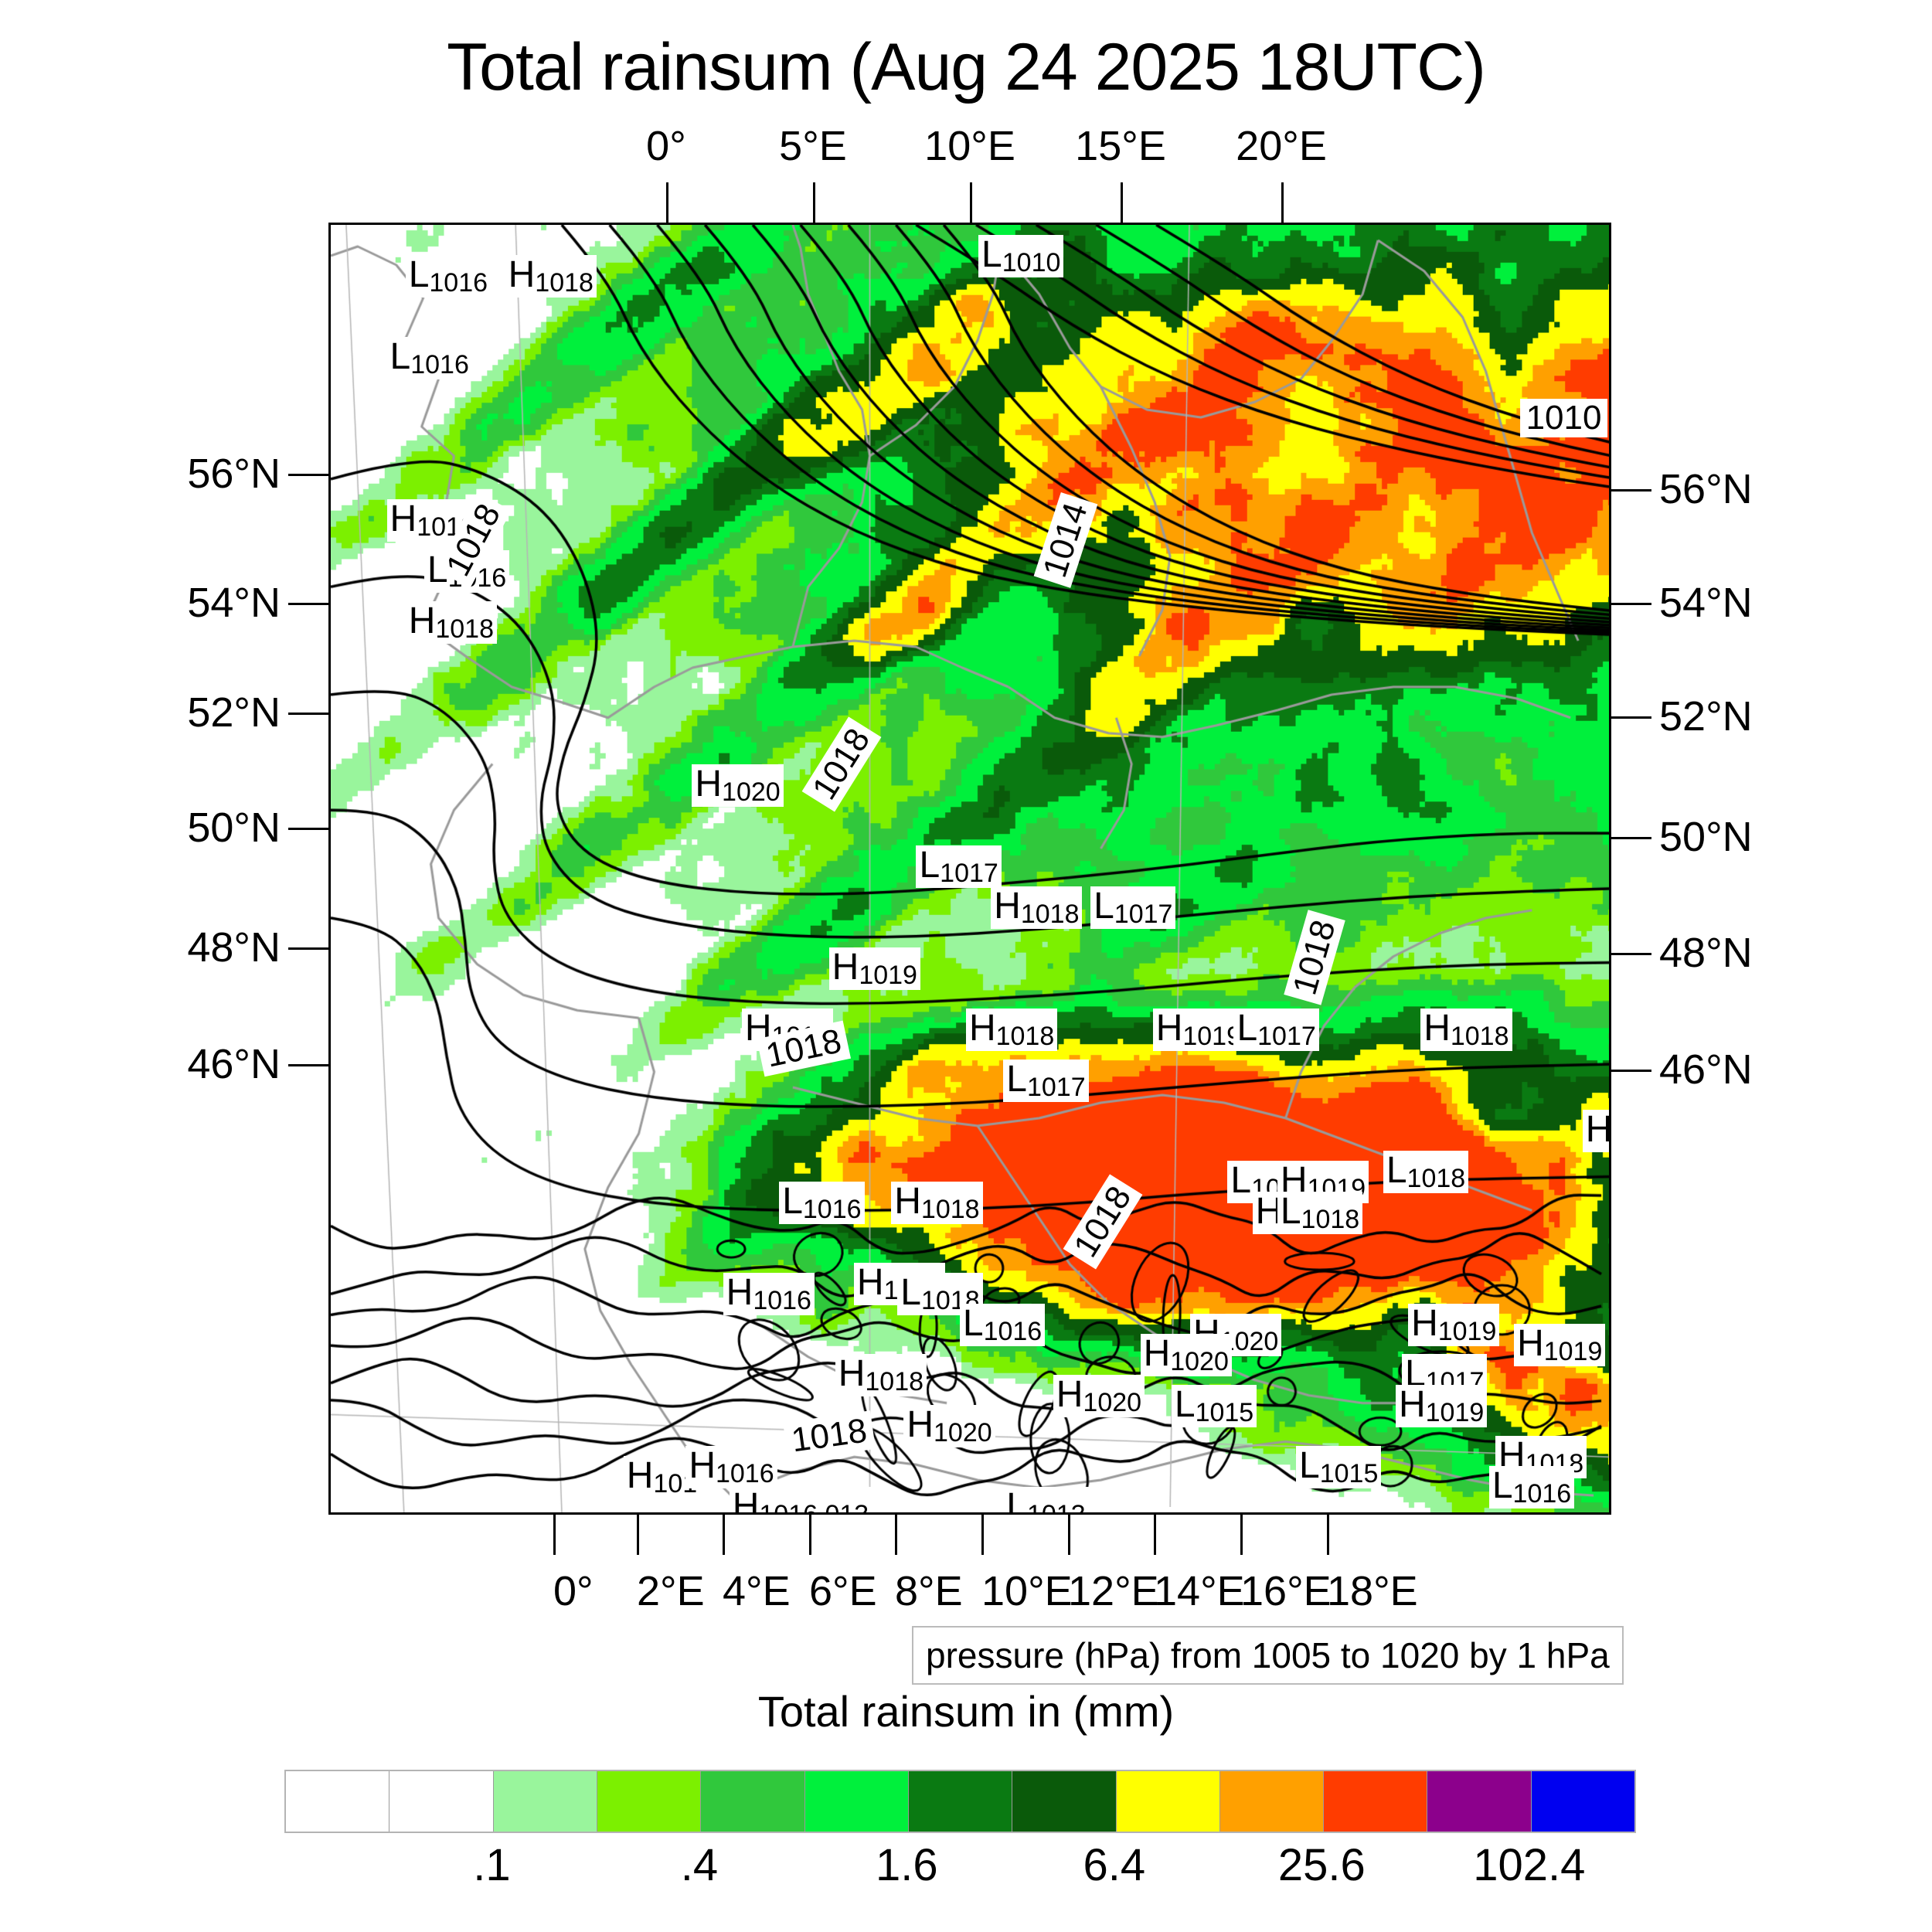 Image resolution: width=1932 pixels, height=1932 pixels. I want to click on axis-label: 14°E, so click(1199, 1591).